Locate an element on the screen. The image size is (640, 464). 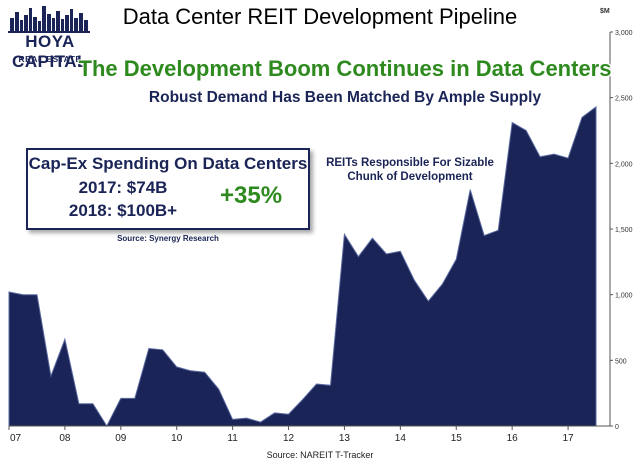
capex-2018: 2018: $100B+ is located at coordinates (123, 210).